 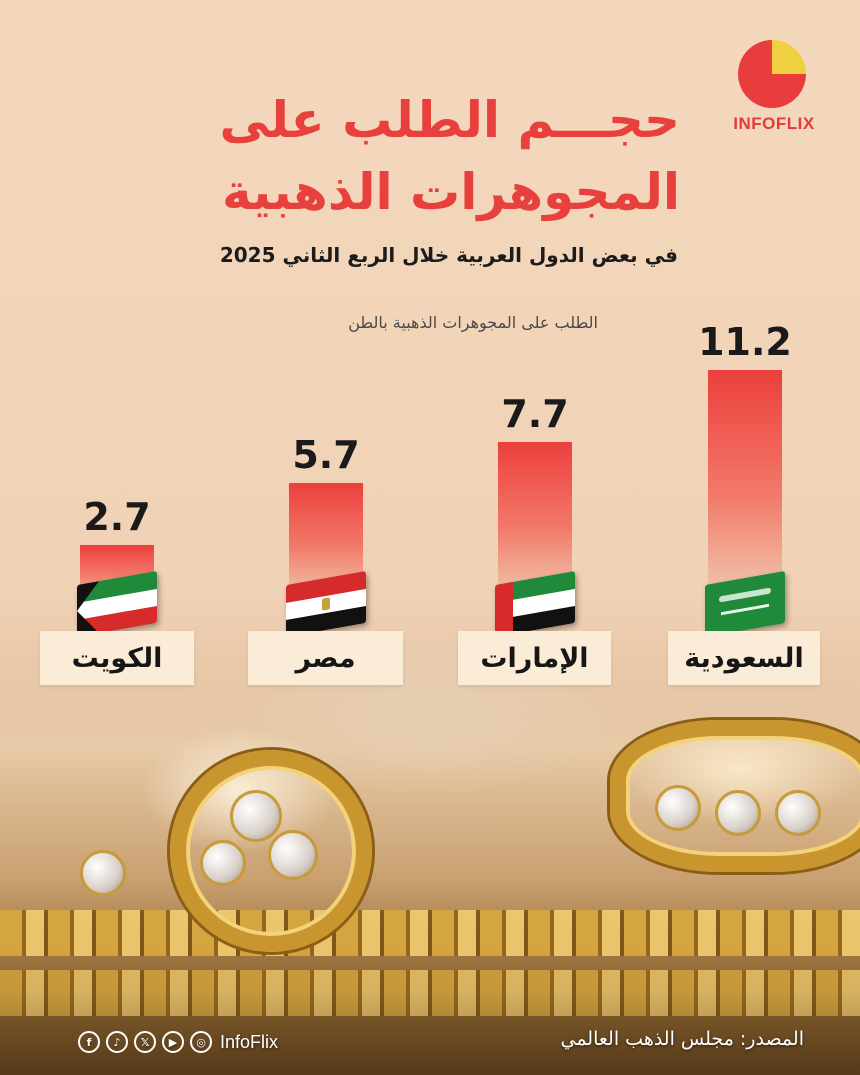 I want to click on x-icon: 𝕏, so click(x=145, y=1042).